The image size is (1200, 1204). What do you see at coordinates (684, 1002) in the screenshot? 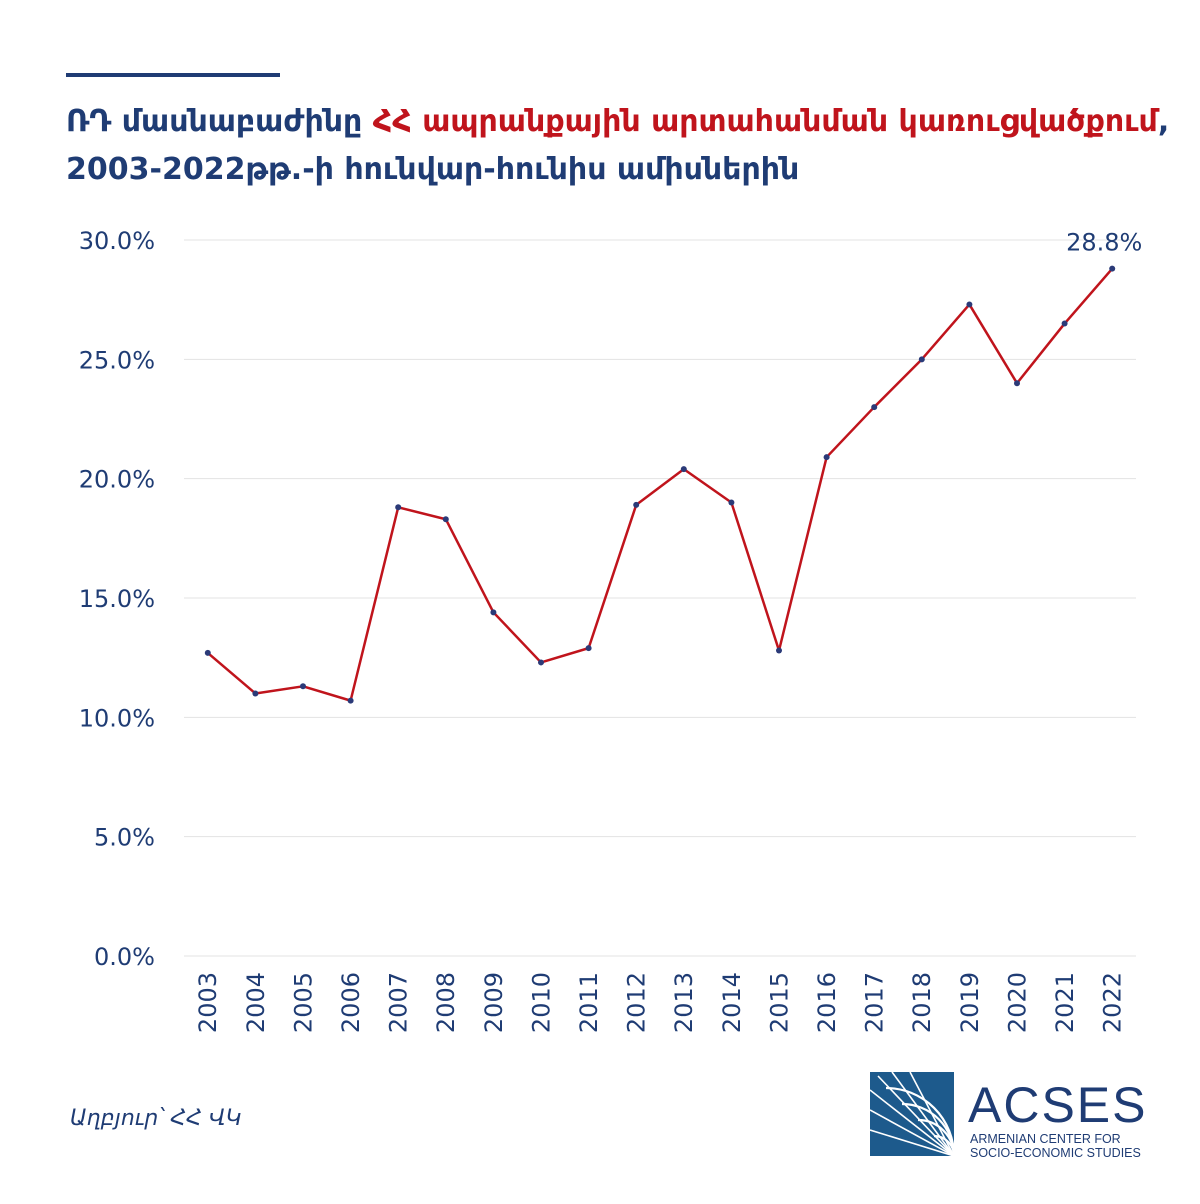
I see `x-tick-label: 2013` at bounding box center [684, 1002].